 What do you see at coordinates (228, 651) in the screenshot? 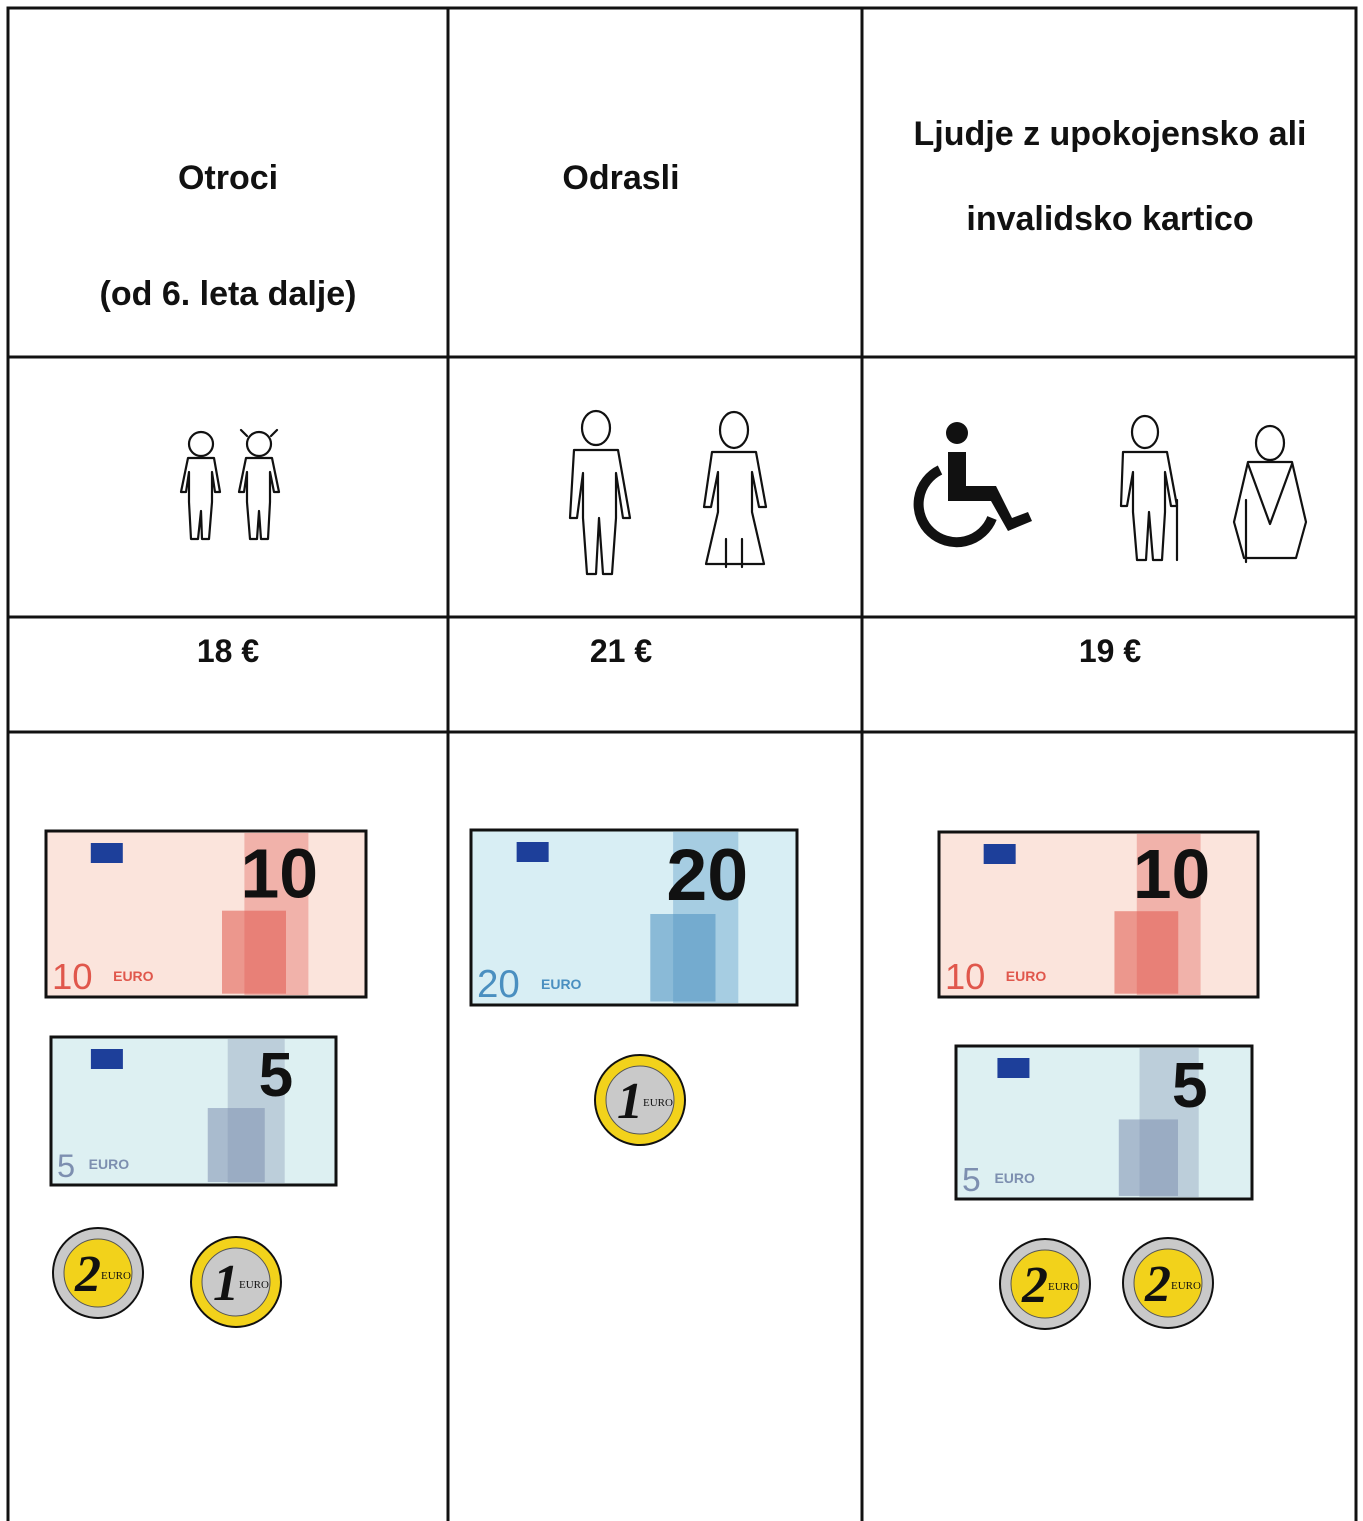
I see `price: 18 €` at bounding box center [228, 651].